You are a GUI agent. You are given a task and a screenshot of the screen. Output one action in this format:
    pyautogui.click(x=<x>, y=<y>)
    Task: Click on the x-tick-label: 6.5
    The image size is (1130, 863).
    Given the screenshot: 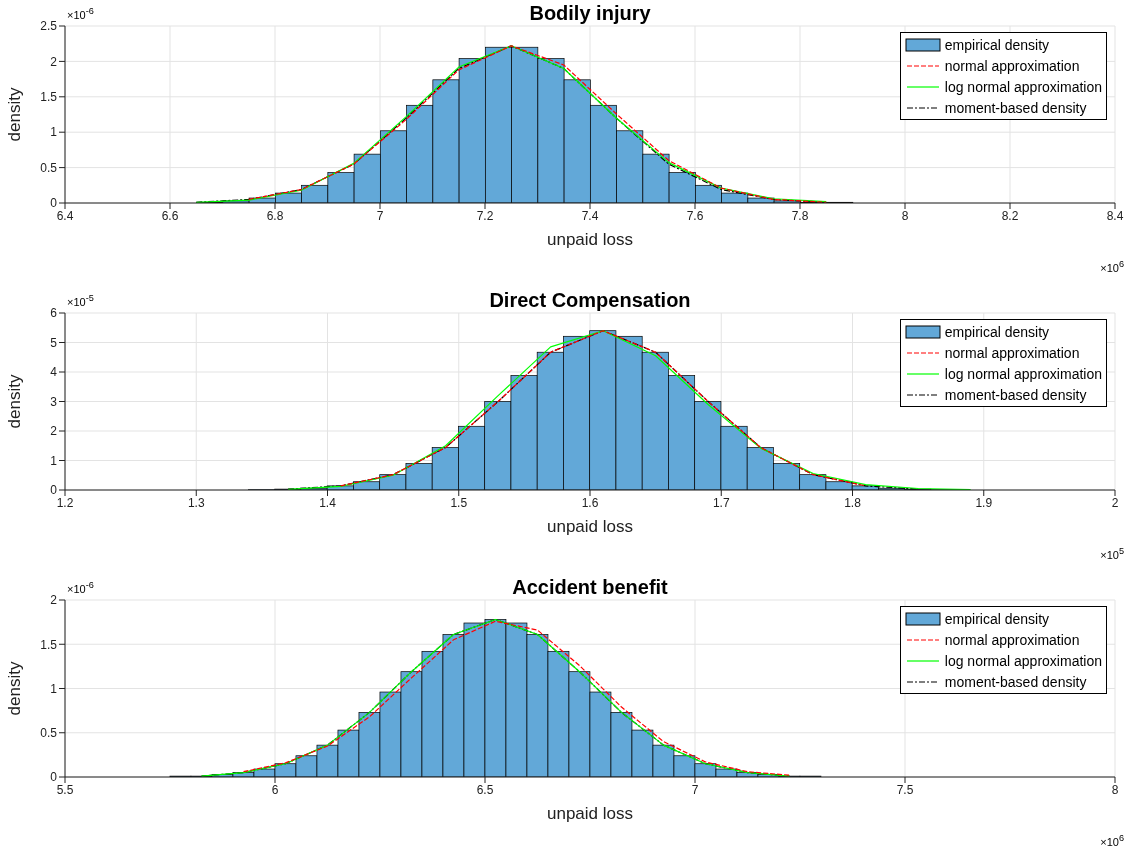 What is the action you would take?
    pyautogui.click(x=485, y=789)
    